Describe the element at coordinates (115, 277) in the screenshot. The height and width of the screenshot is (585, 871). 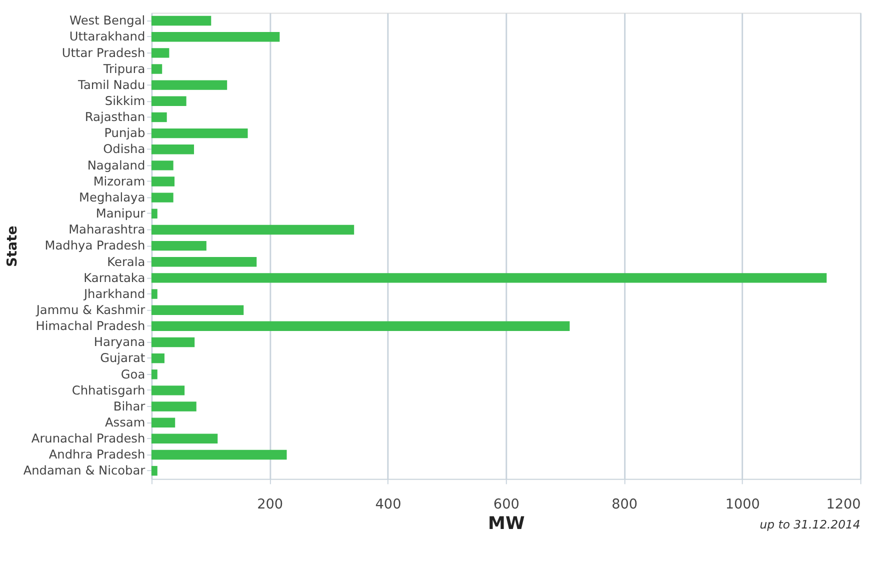
I see `y-tick-label: Karnataka` at that location.